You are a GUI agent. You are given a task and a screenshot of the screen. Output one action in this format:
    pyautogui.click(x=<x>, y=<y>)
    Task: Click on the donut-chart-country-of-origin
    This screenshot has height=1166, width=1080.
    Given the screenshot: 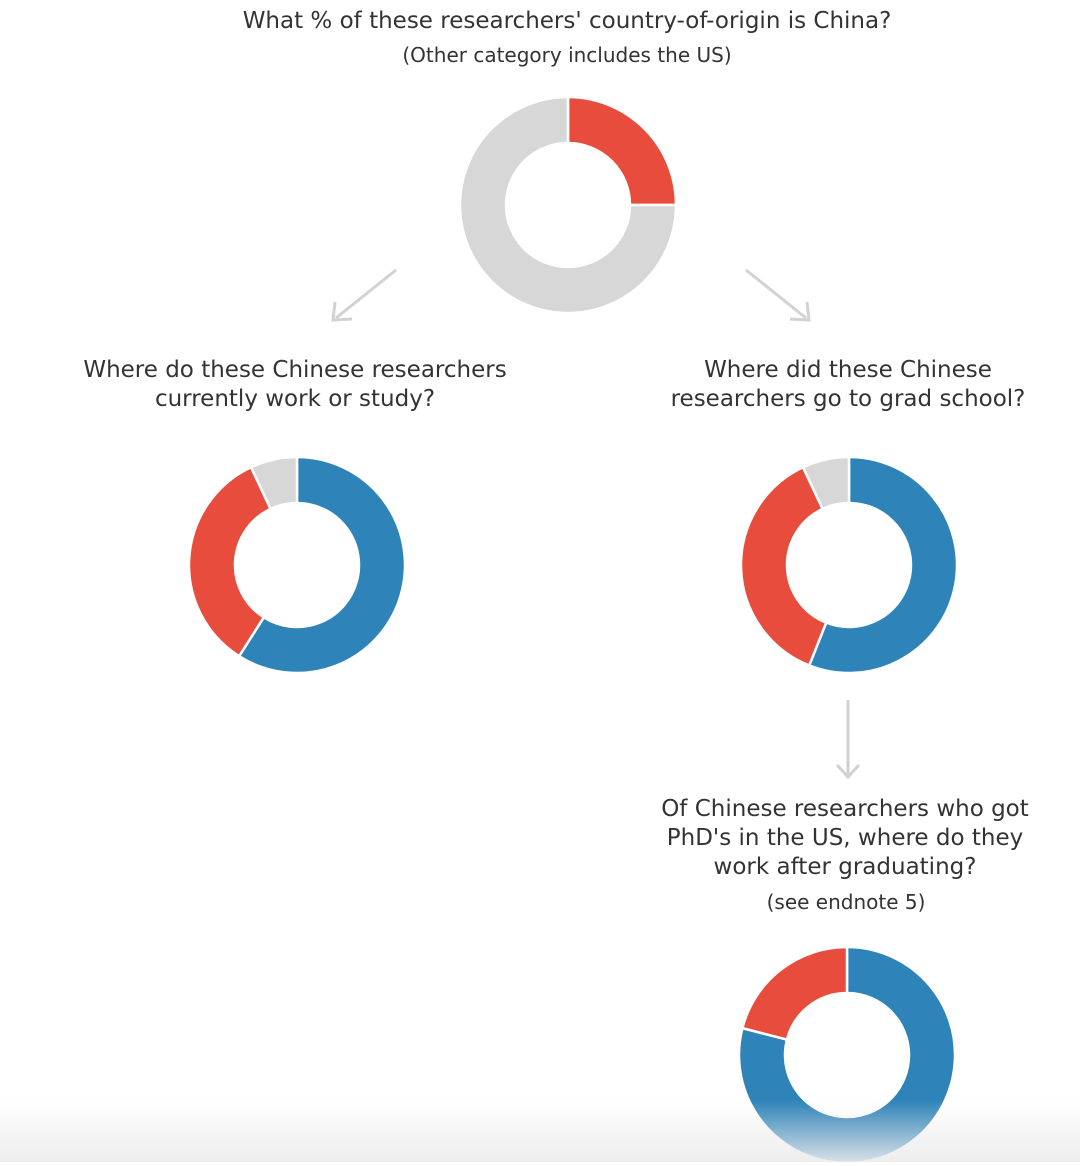 What is the action you would take?
    pyautogui.click(x=568, y=205)
    